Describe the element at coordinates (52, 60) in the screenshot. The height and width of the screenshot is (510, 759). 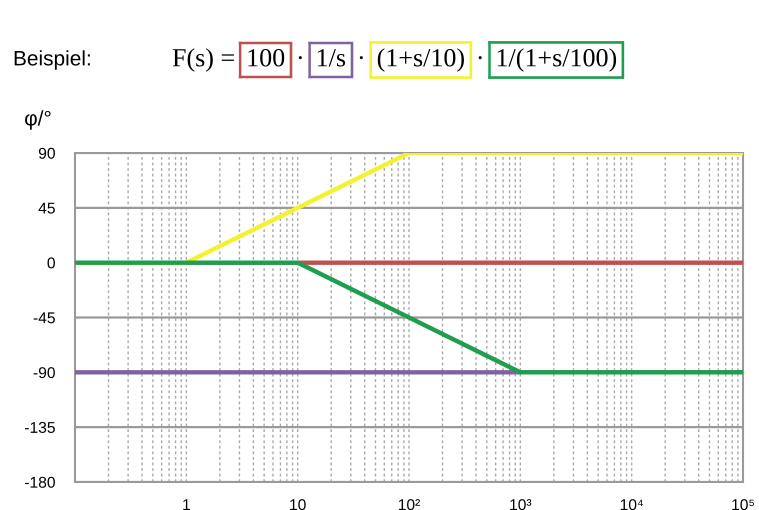
I see `chart-title: Beispiel:` at that location.